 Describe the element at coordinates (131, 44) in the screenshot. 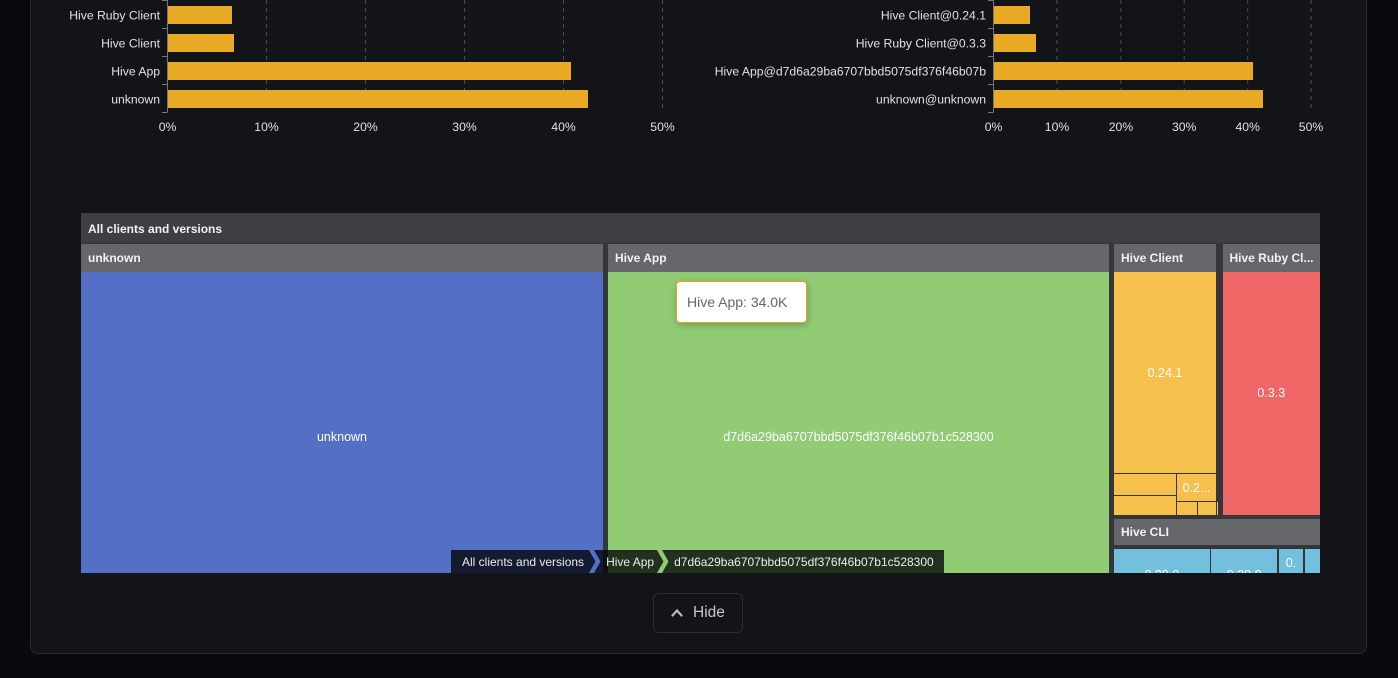

I see `svg-text: Hive Client` at that location.